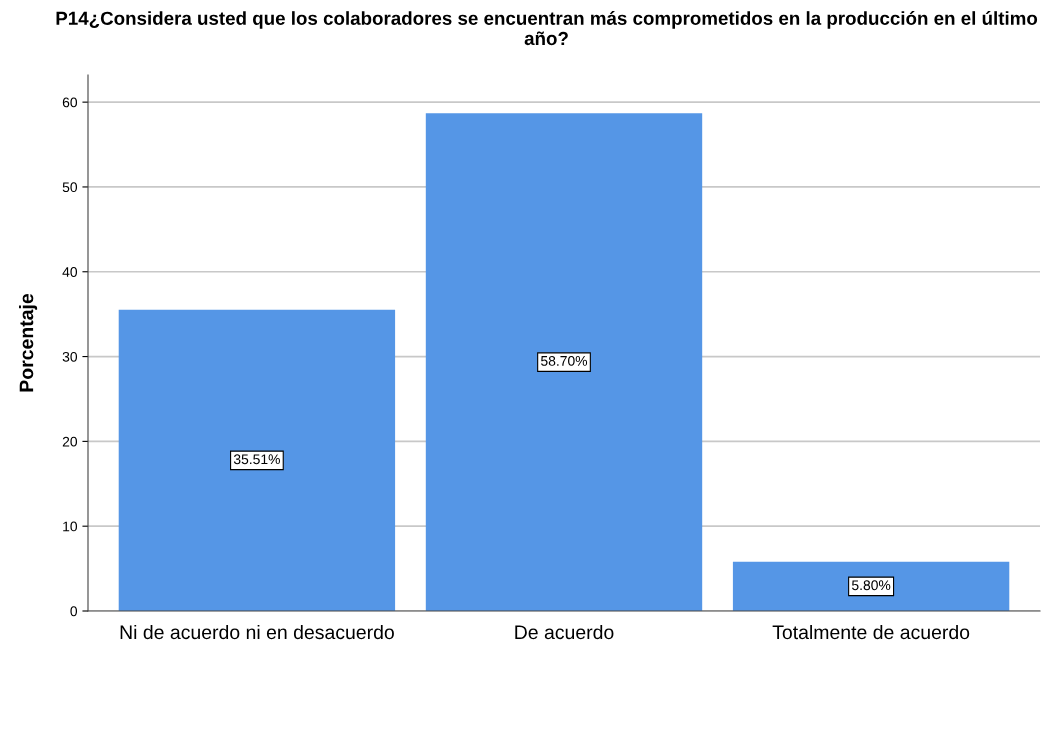 The height and width of the screenshot is (734, 1051). I want to click on data-label: 58.70%, so click(564, 360).